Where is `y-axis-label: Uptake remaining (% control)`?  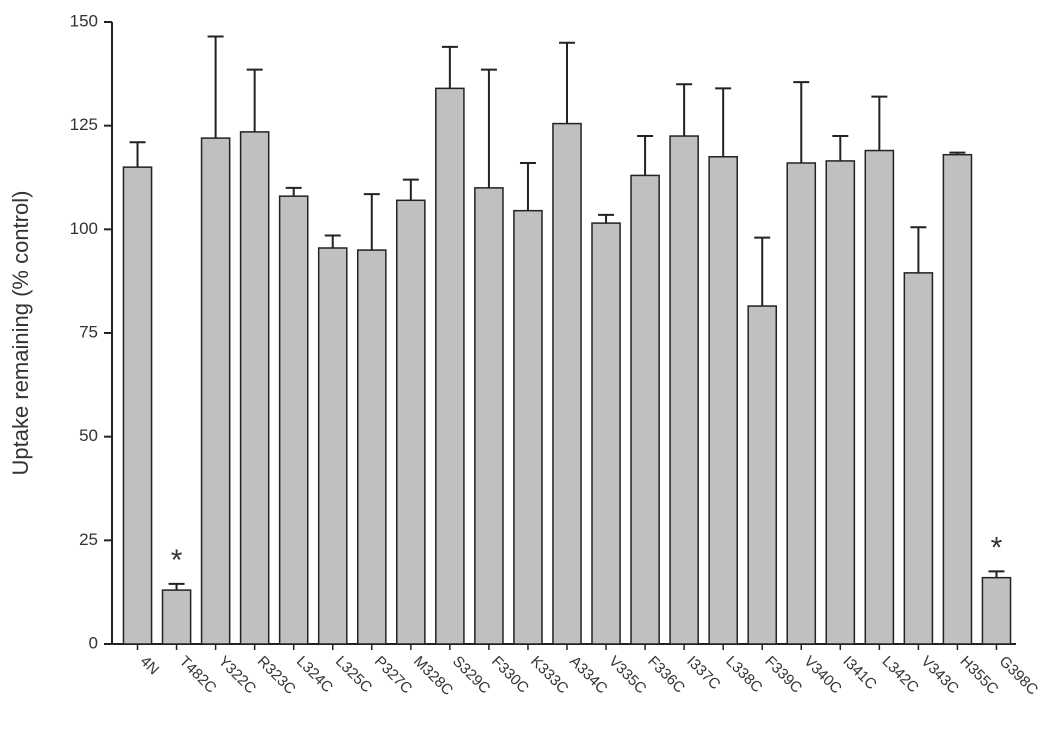
y-axis-label: Uptake remaining (% control) is located at coordinates (20, 333).